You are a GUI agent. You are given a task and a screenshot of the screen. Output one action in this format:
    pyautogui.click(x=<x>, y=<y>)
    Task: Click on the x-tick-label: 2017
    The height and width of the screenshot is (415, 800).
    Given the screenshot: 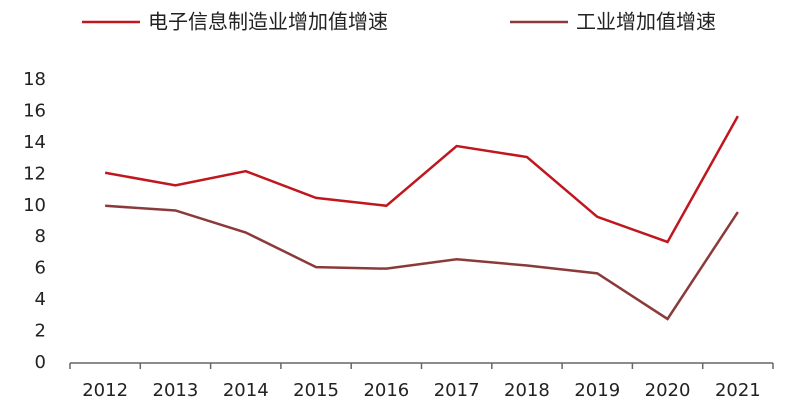 What is the action you would take?
    pyautogui.click(x=457, y=390)
    